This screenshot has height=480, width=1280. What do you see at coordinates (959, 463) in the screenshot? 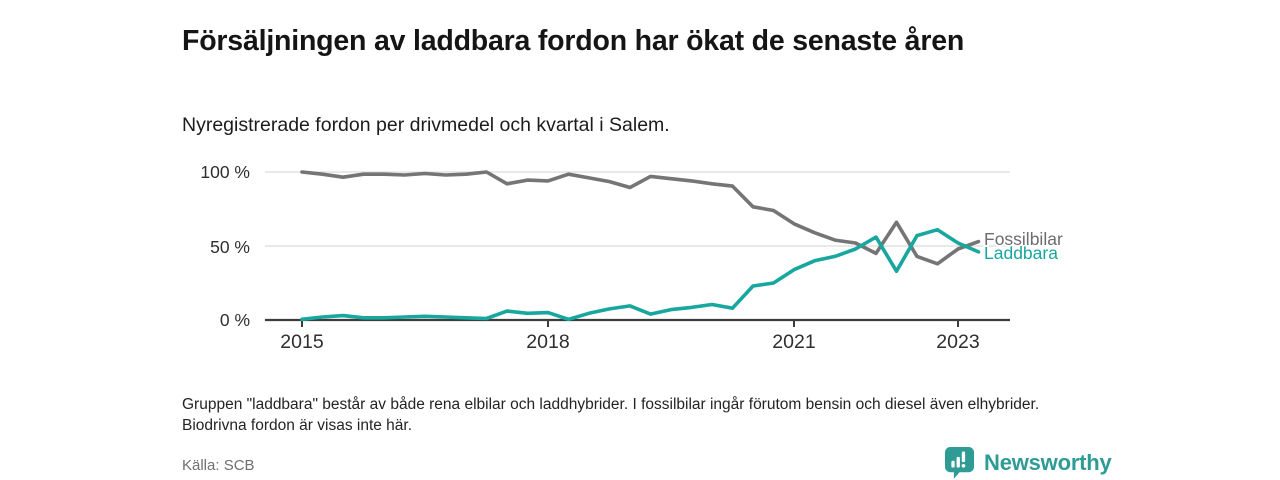
I see `newsworthy-pin-bar-chart-icon` at bounding box center [959, 463].